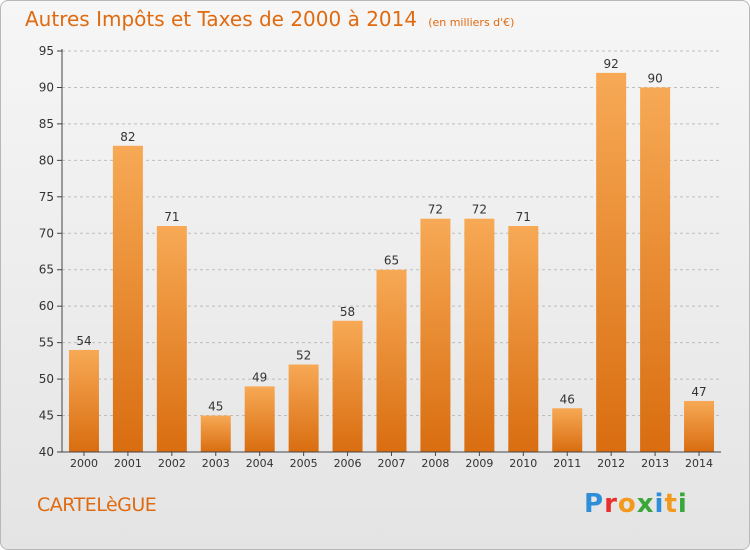 The image size is (750, 550). What do you see at coordinates (46, 343) in the screenshot?
I see `y-tick-label: 55` at bounding box center [46, 343].